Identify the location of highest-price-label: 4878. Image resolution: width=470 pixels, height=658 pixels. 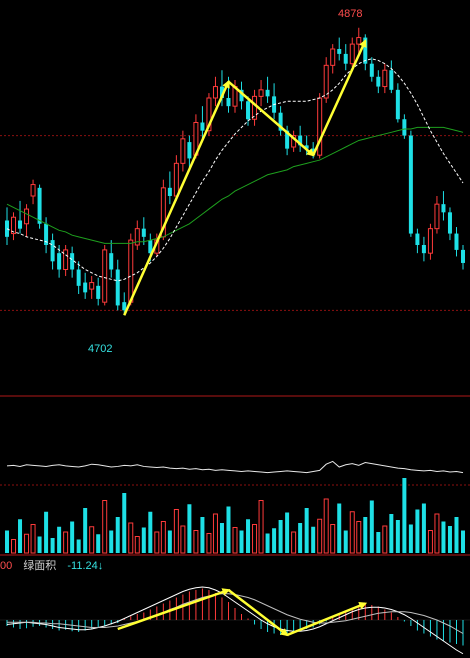
(350, 14).